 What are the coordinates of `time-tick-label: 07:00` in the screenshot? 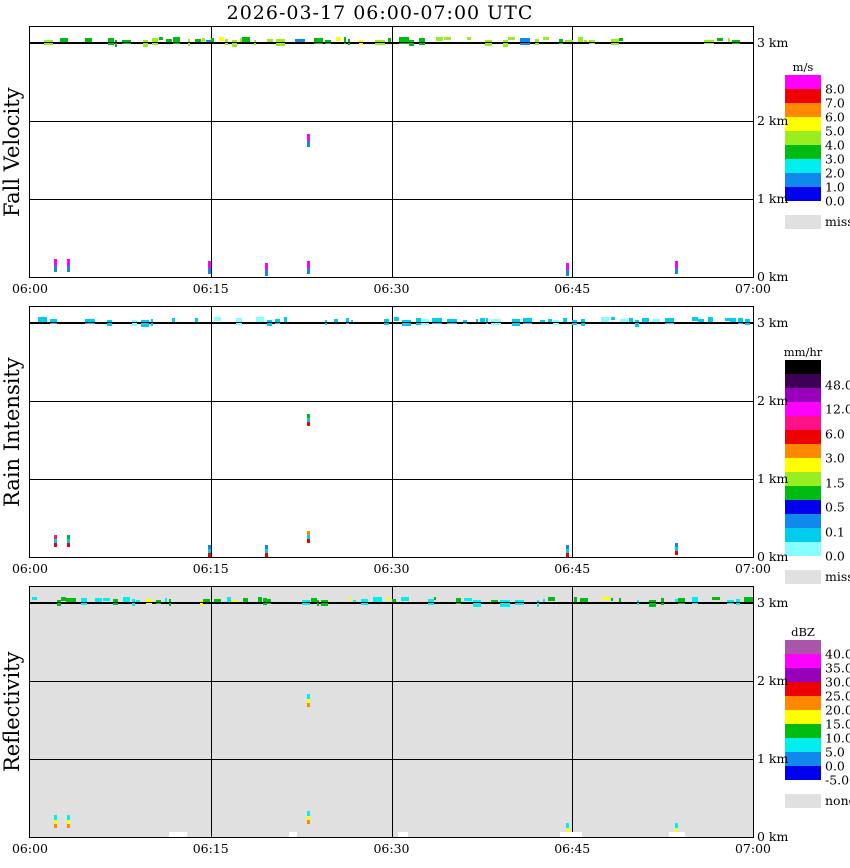 It's located at (753, 288).